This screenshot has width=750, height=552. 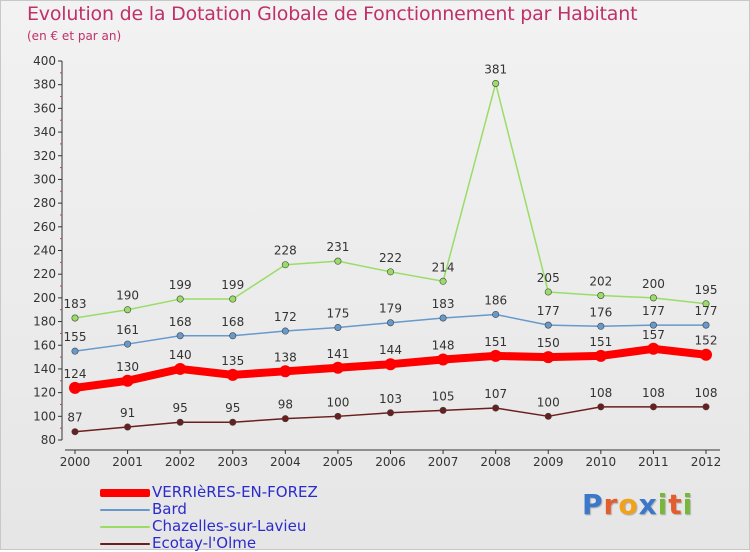 I want to click on y-tick-label: 200, so click(x=44, y=298).